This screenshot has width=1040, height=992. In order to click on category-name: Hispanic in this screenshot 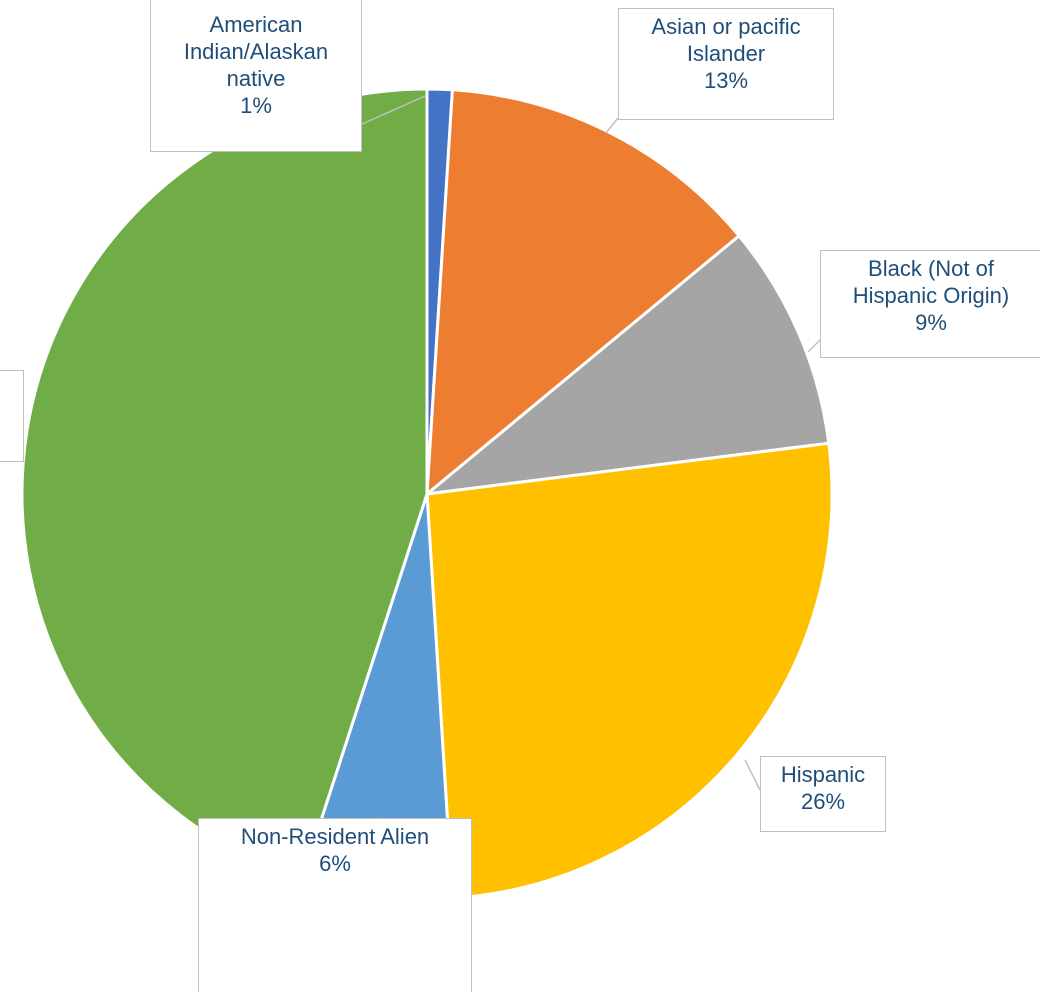, I will do `click(823, 774)`.